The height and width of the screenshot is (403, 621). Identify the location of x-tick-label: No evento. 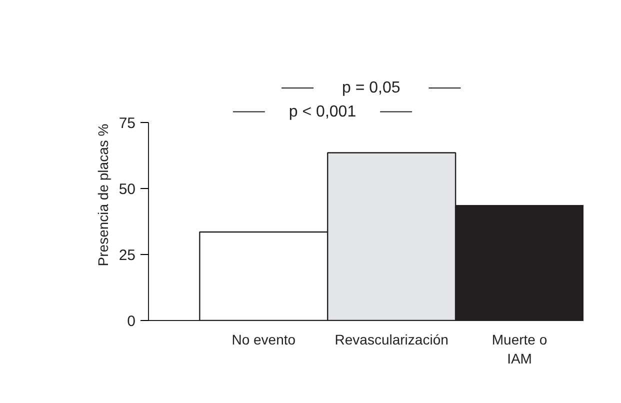
(264, 340).